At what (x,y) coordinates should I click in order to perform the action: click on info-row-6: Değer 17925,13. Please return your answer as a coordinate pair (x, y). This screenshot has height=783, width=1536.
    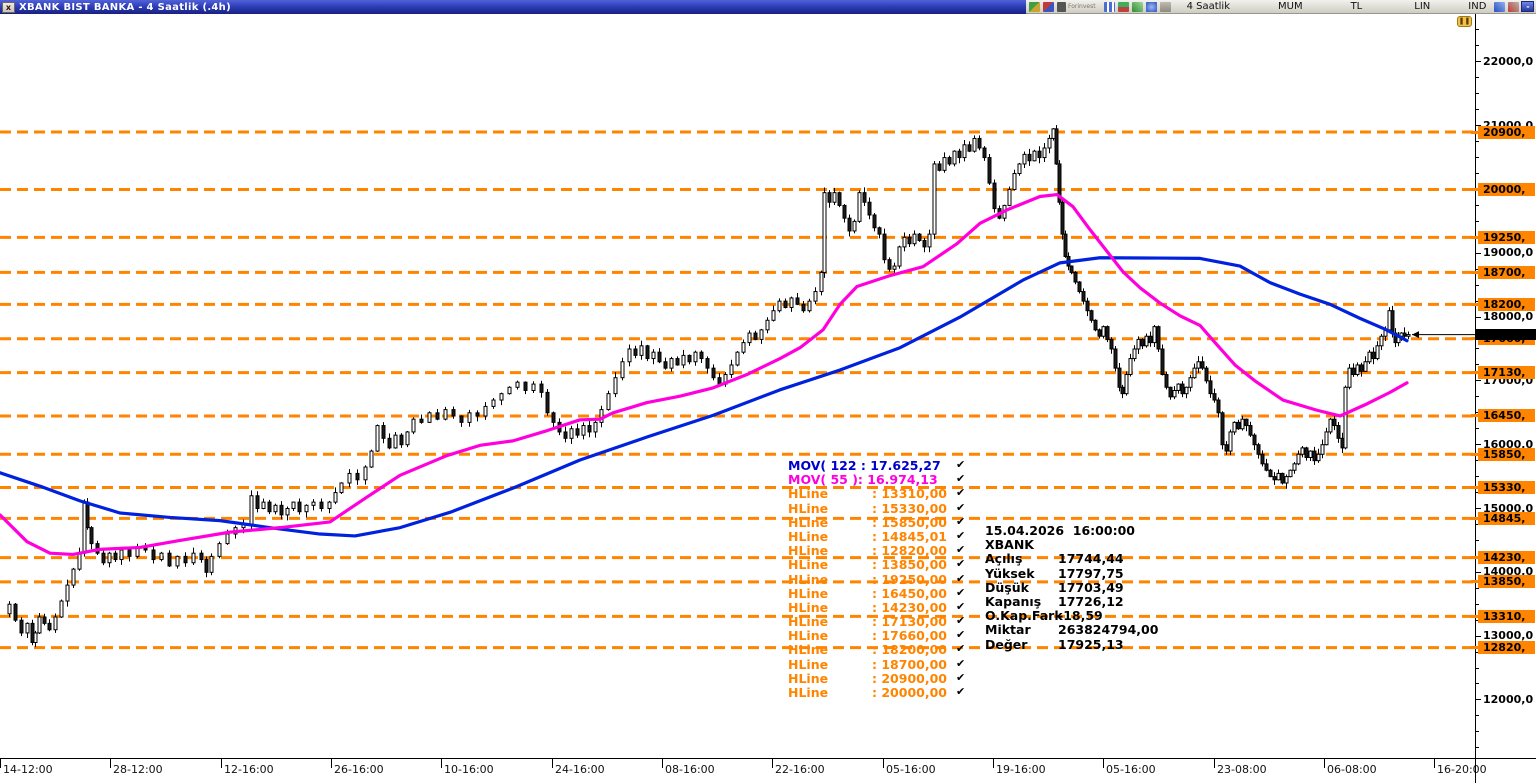
    Looking at the image, I should click on (1054, 644).